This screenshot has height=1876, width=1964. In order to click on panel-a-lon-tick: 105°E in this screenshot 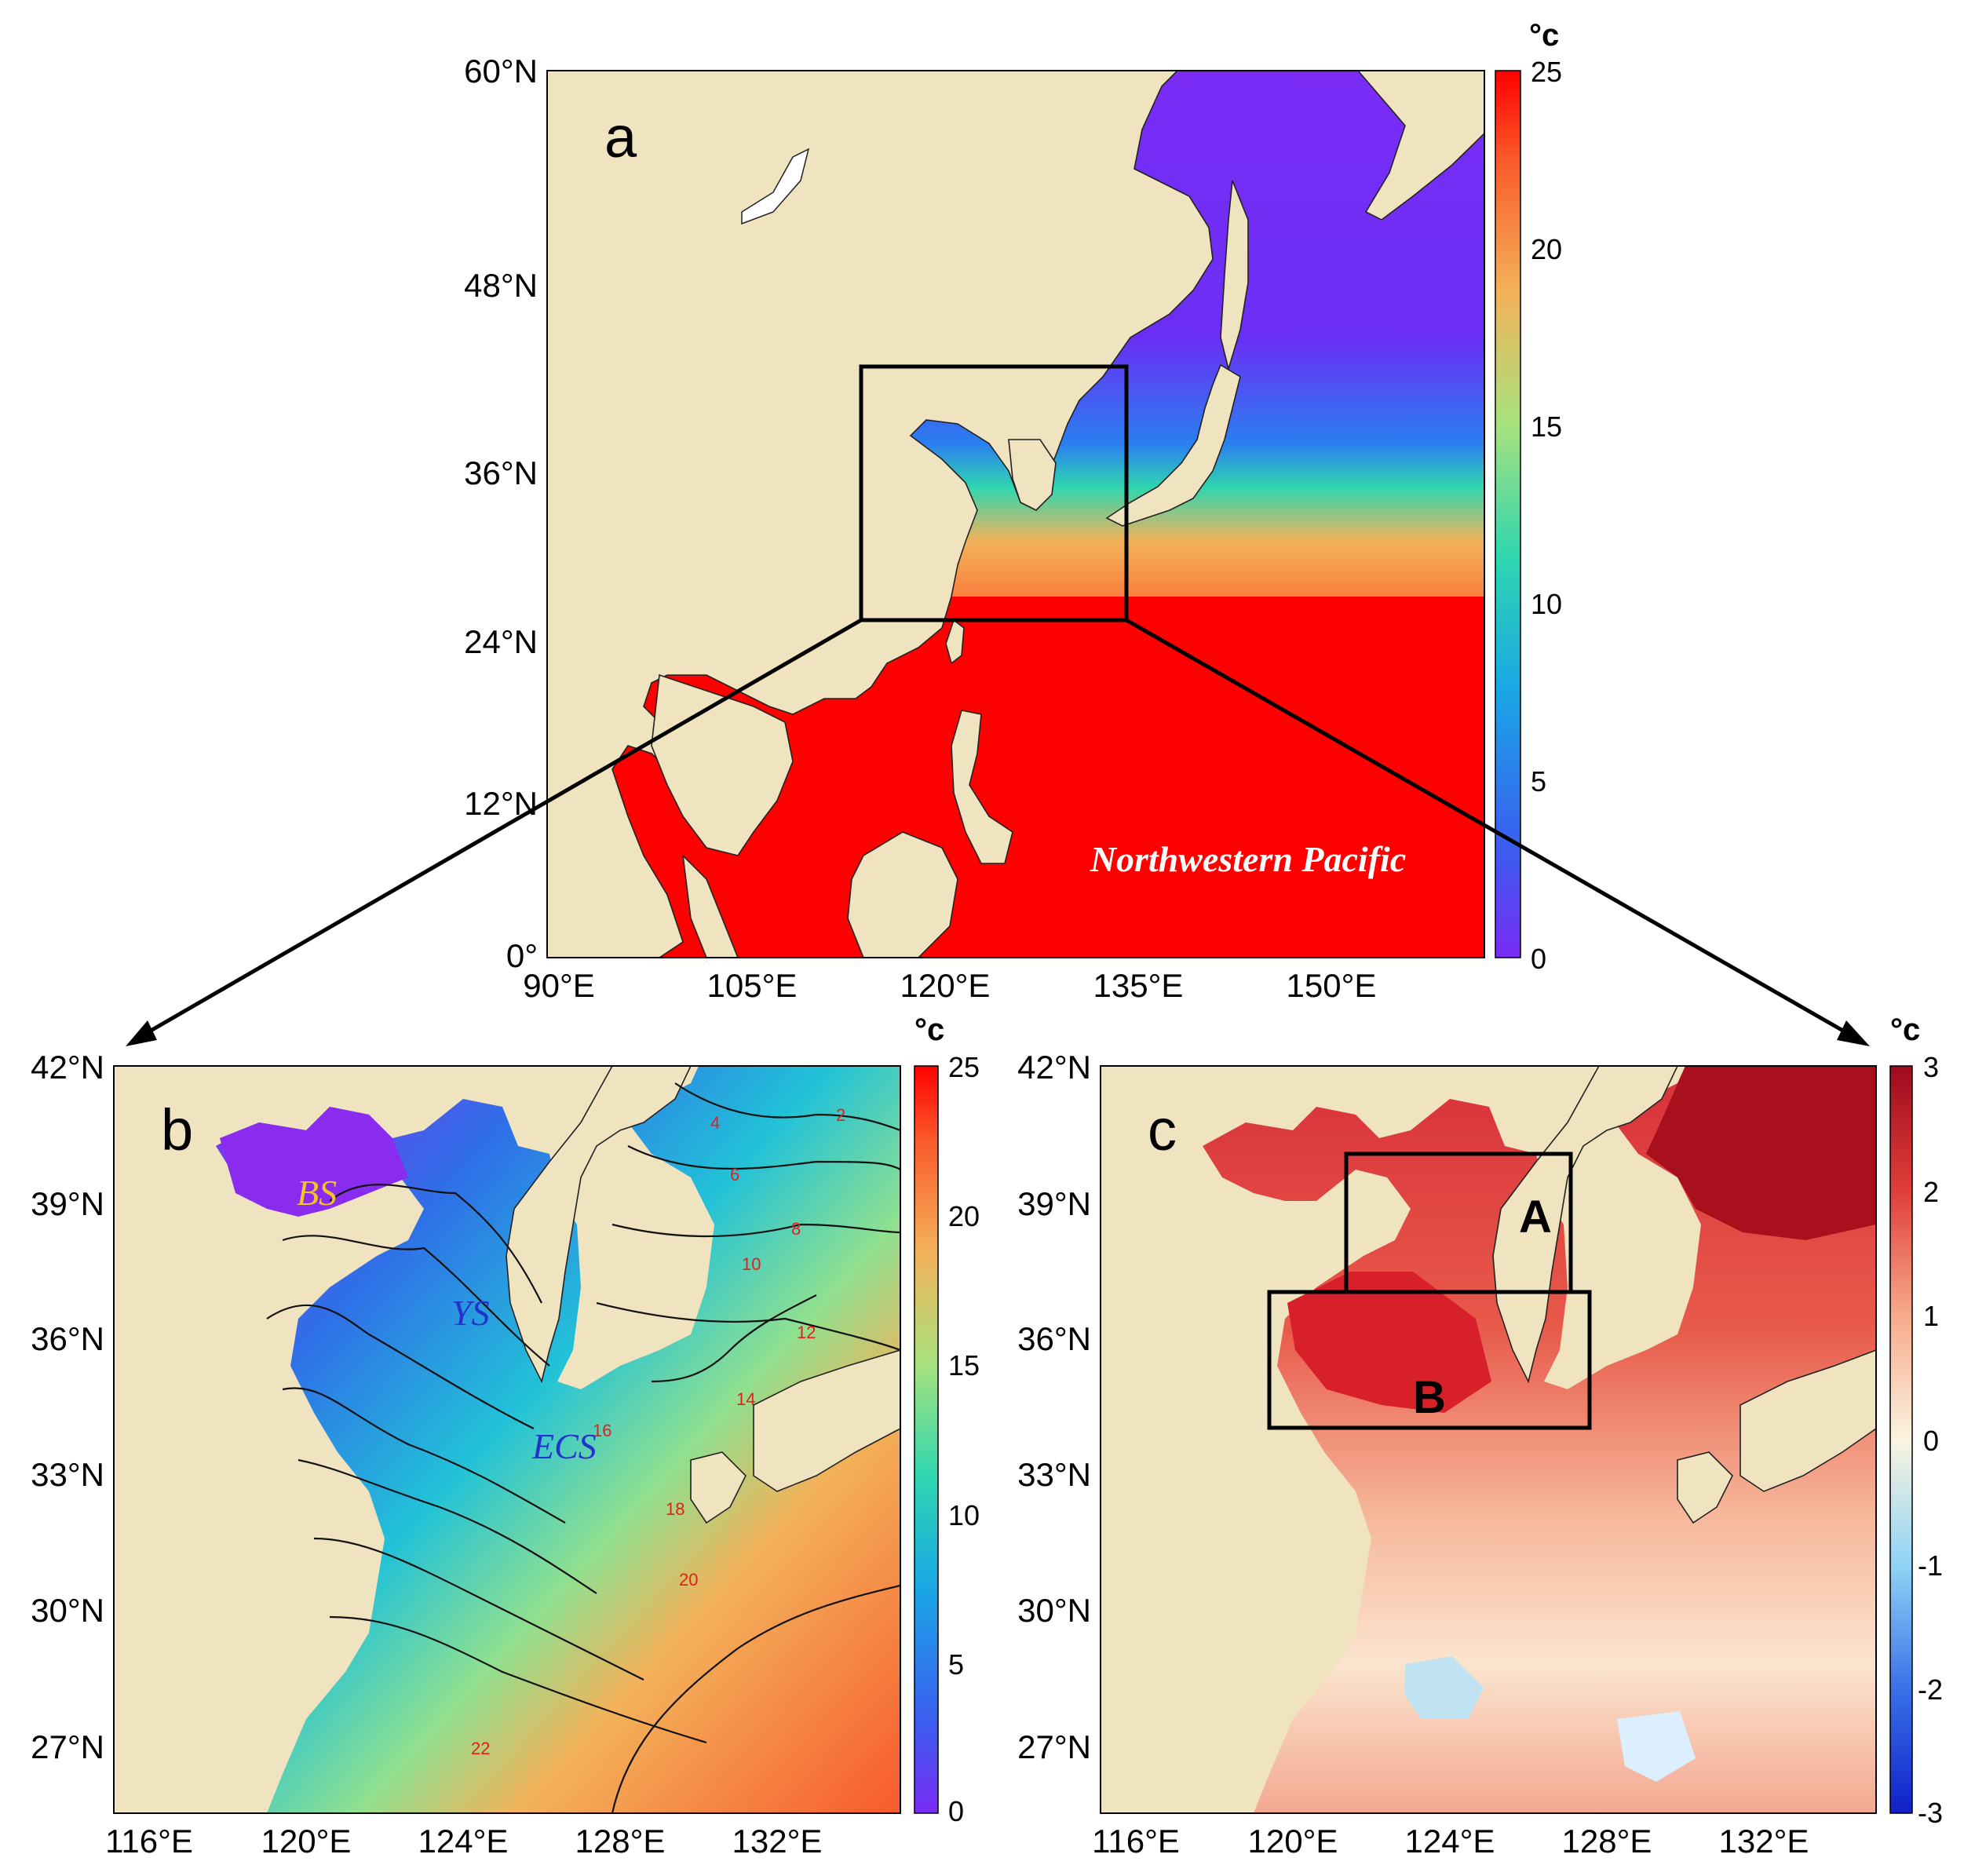, I will do `click(752, 986)`.